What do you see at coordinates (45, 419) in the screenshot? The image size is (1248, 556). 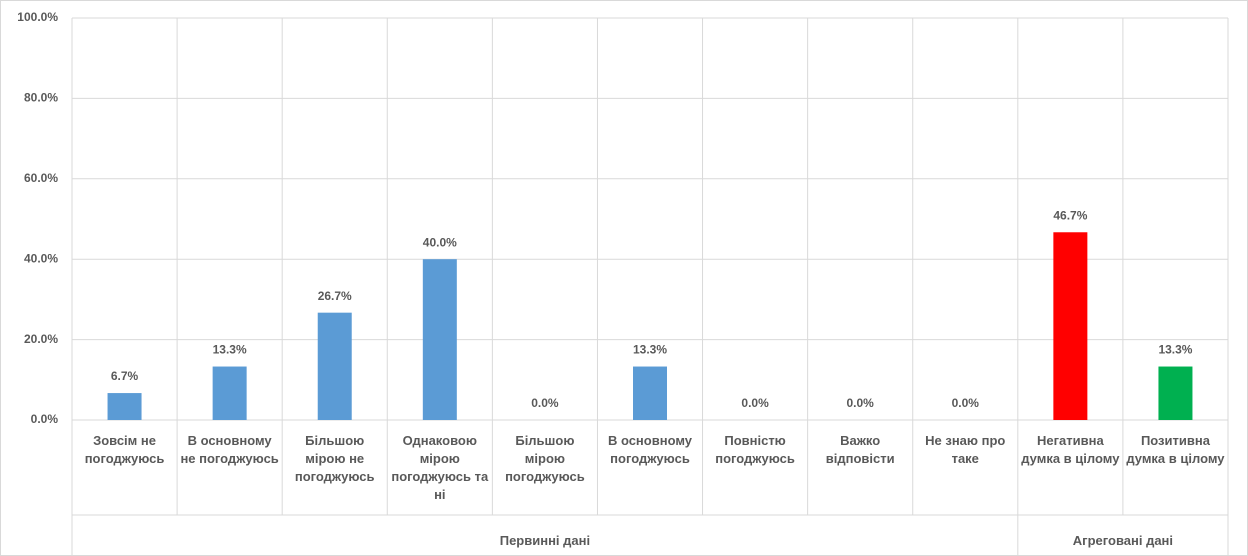 I see `y-tick-label: 0.0%` at bounding box center [45, 419].